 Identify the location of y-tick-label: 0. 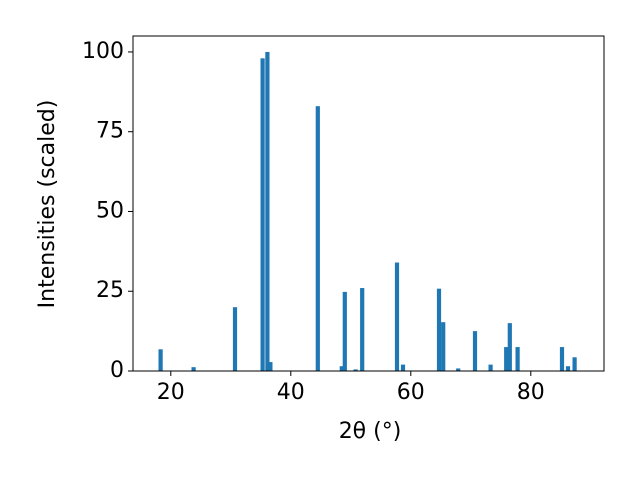
(117, 370).